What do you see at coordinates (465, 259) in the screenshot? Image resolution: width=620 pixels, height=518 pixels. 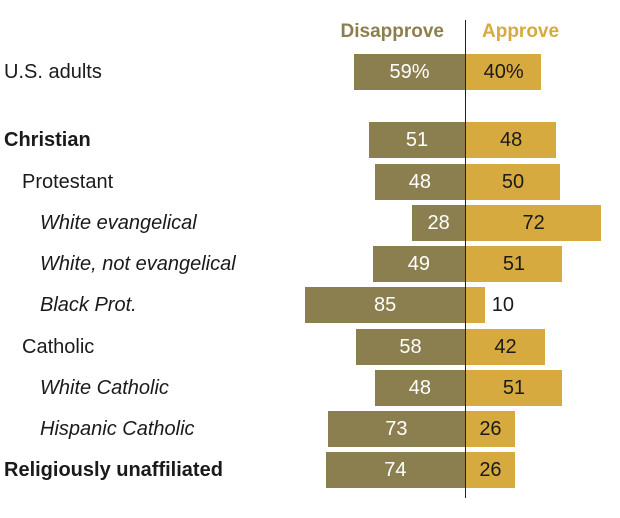 I see `zero-axis-line` at bounding box center [465, 259].